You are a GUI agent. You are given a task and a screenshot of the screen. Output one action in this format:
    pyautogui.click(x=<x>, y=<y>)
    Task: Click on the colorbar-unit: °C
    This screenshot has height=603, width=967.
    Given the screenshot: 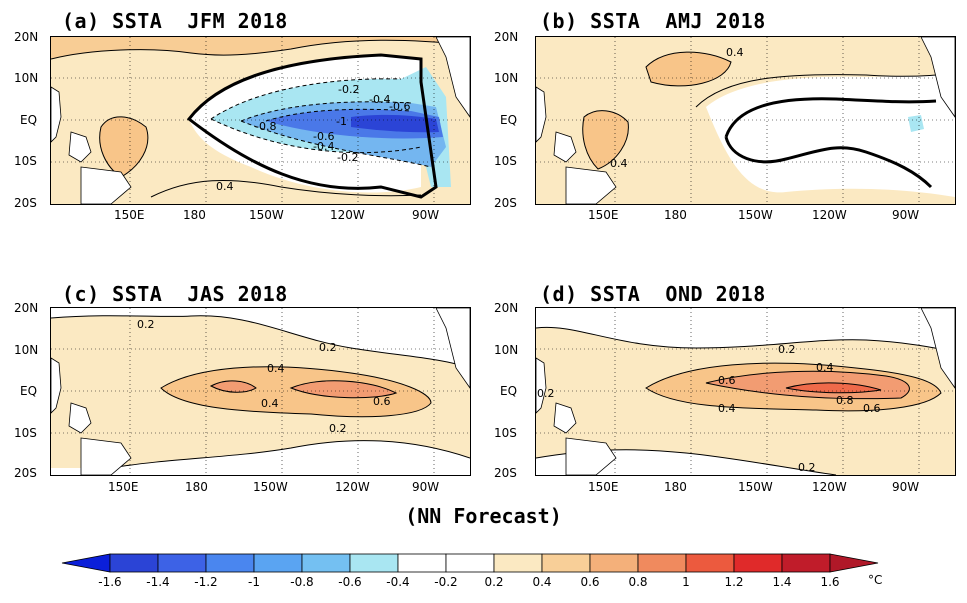 What is the action you would take?
    pyautogui.click(x=875, y=580)
    